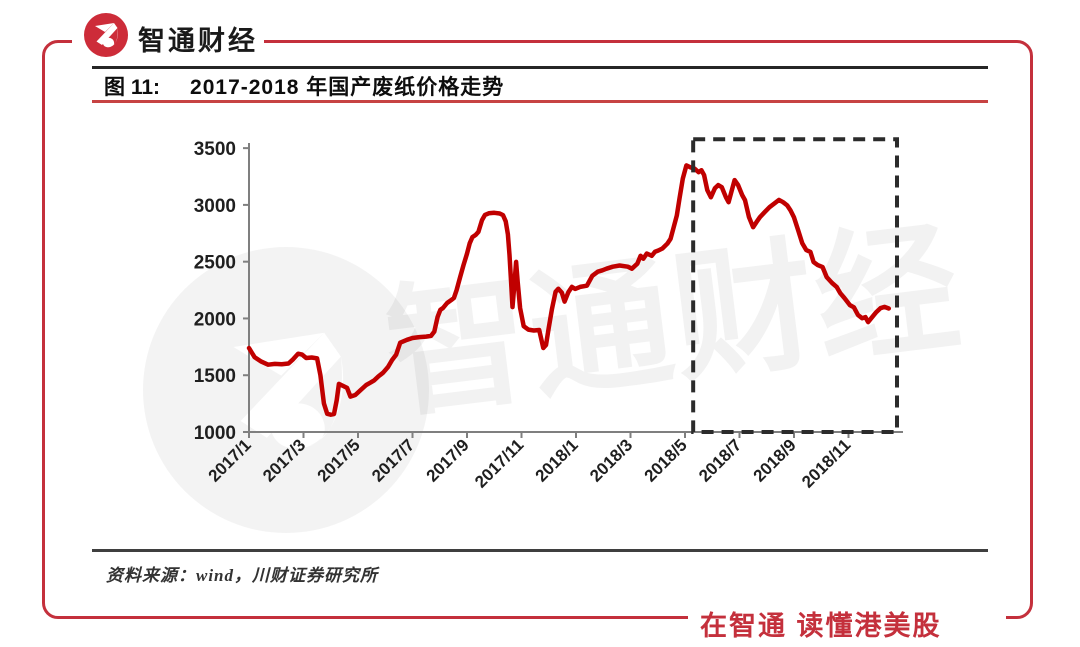  What do you see at coordinates (215, 319) in the screenshot?
I see `svg-text: 2000` at bounding box center [215, 319].